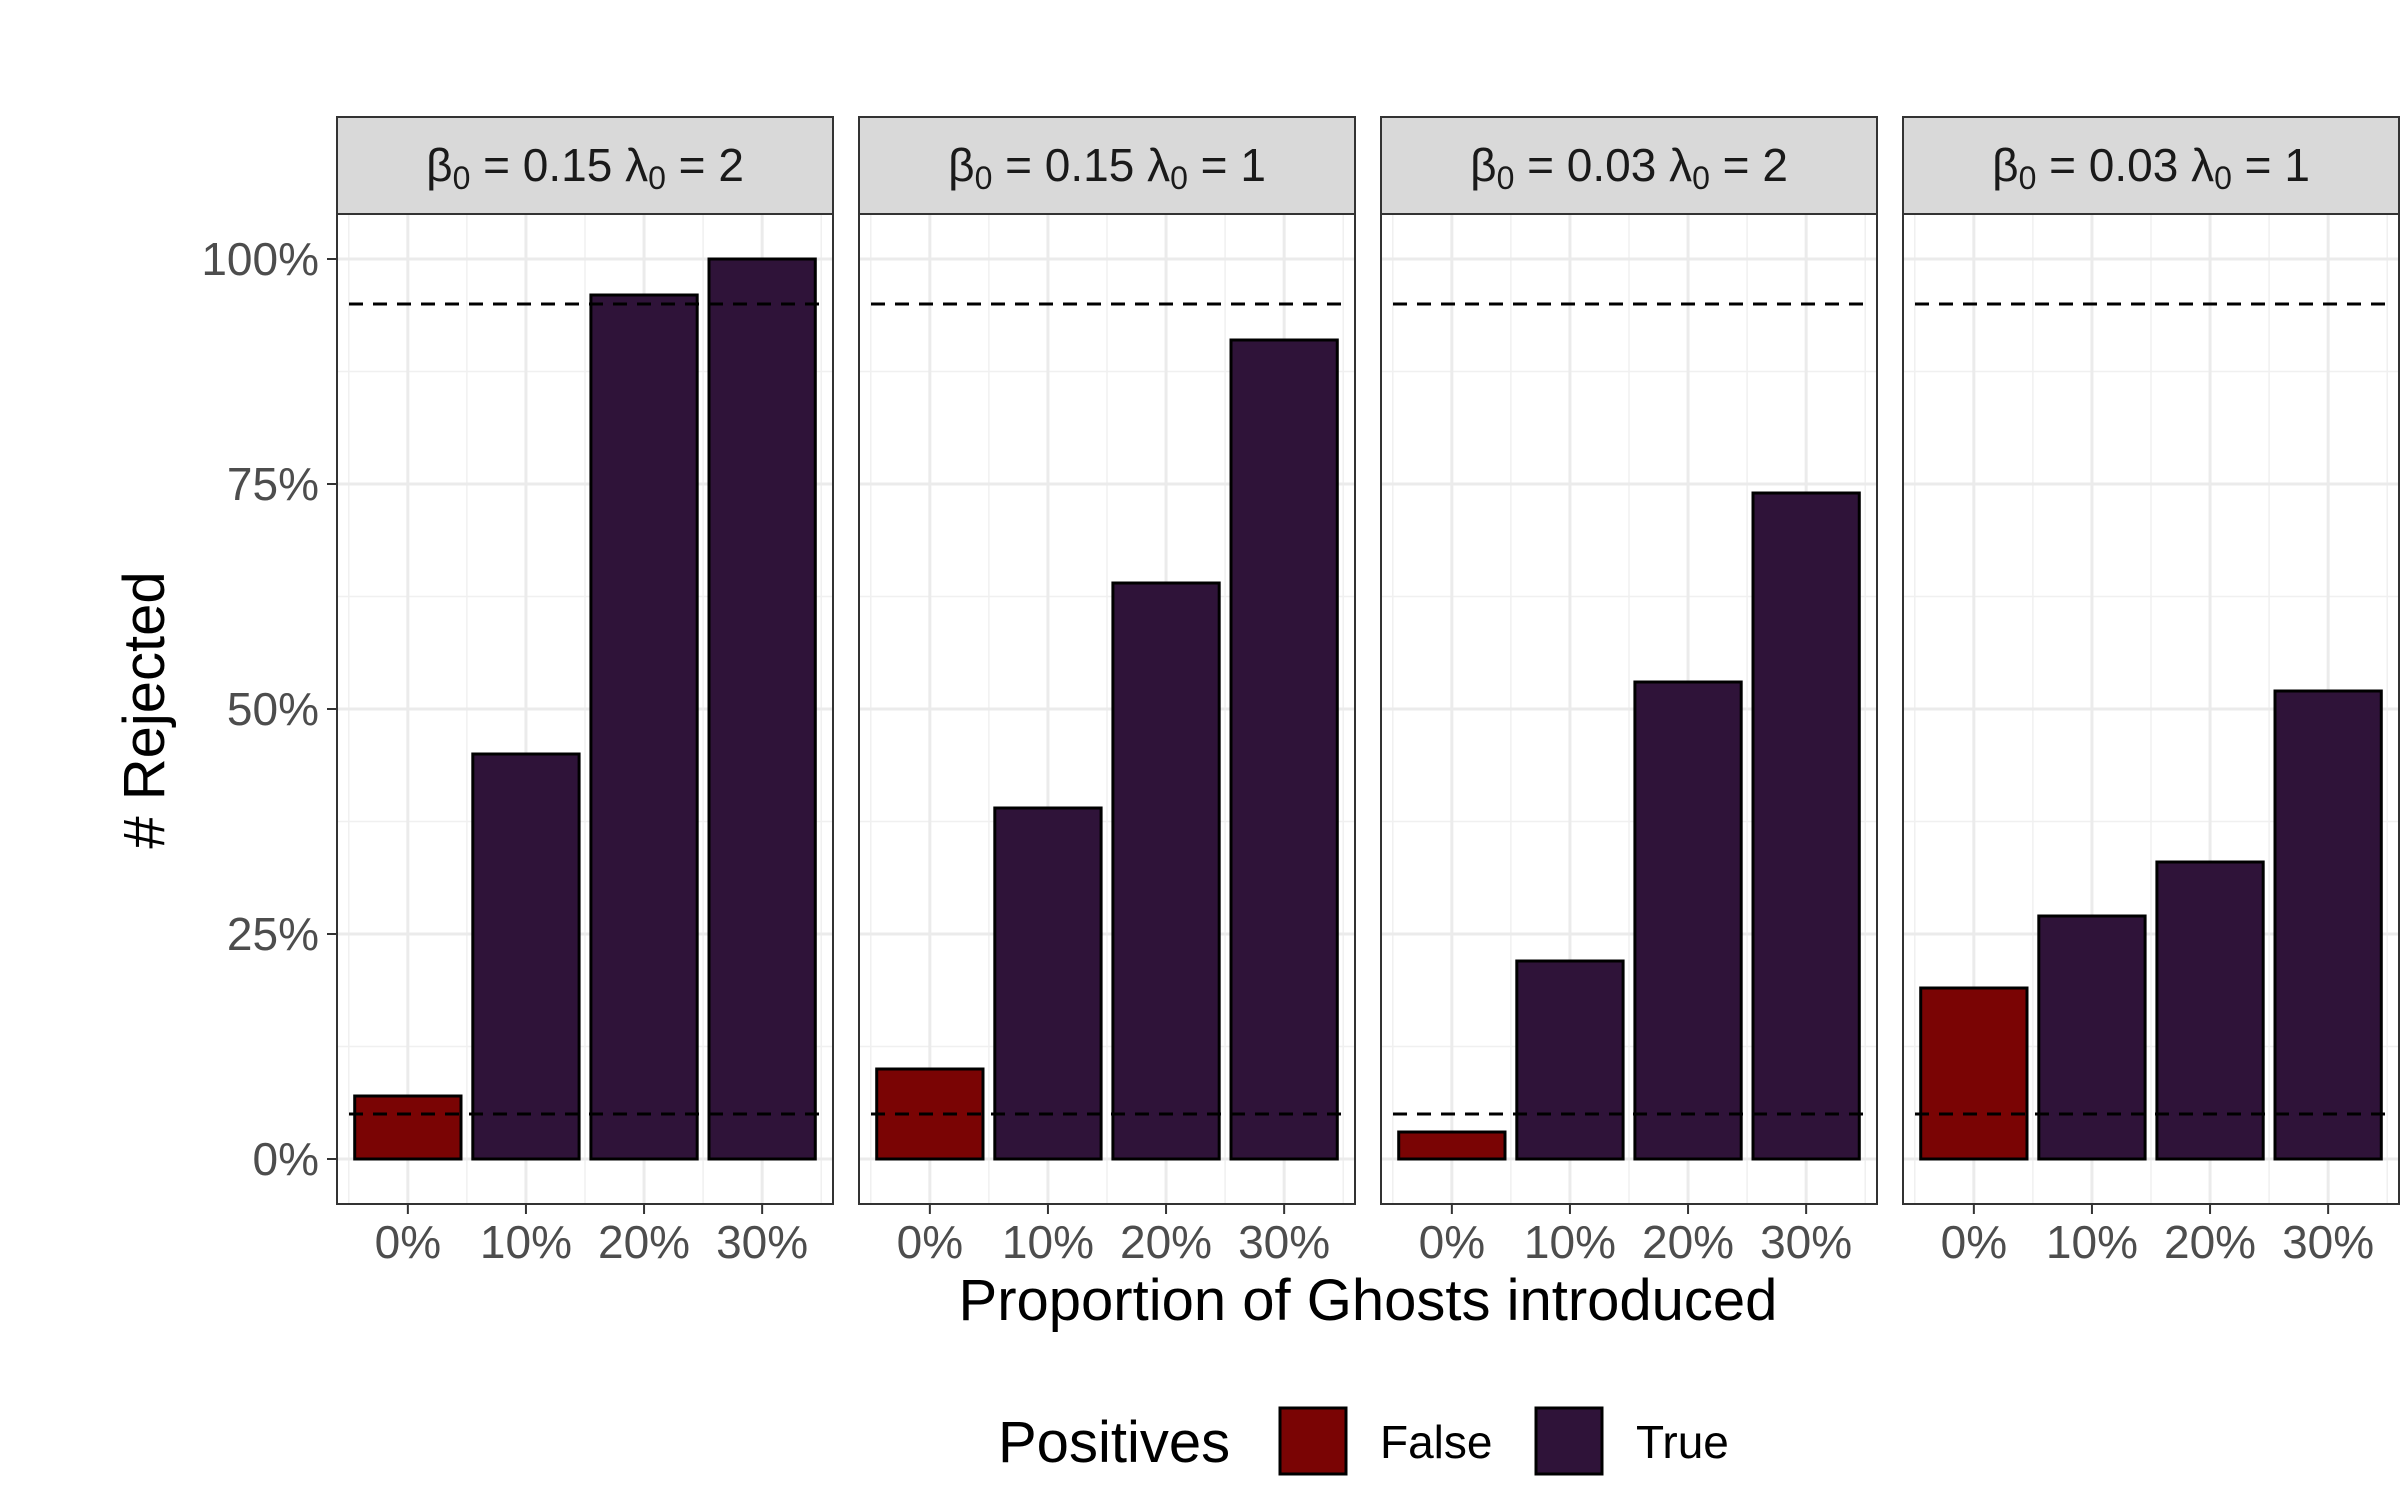 The width and height of the screenshot is (2400, 1505). Describe the element at coordinates (1363, 1441) in the screenshot. I see `legend: Positives False True` at that location.